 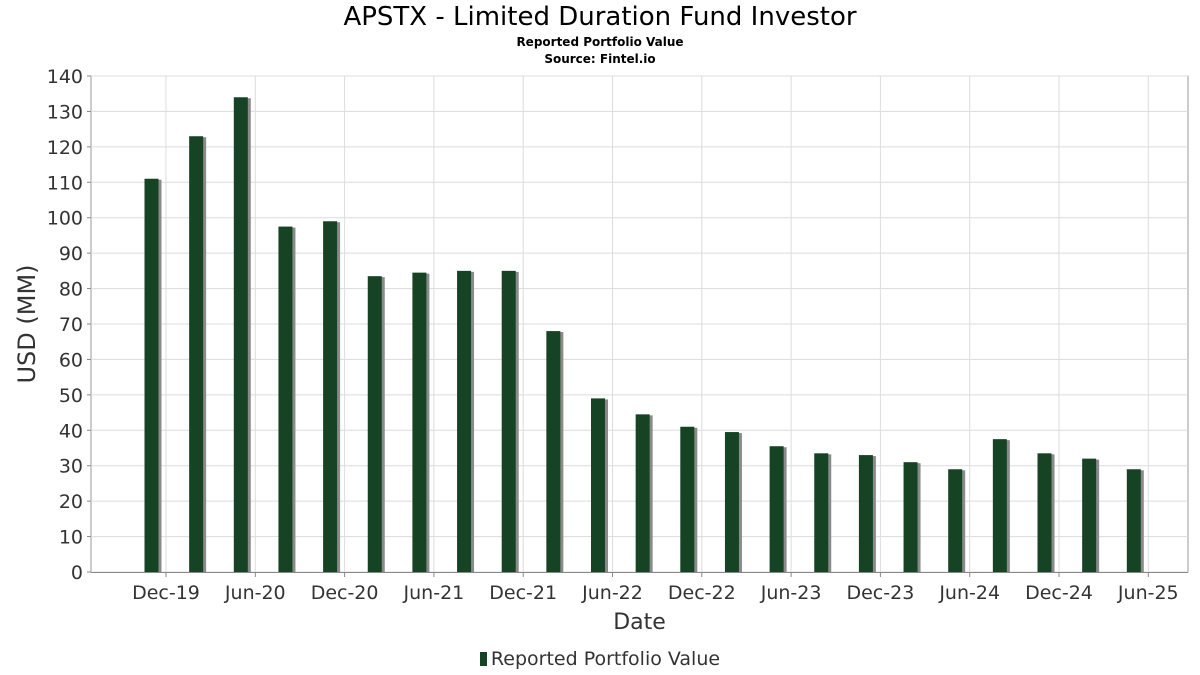 I want to click on x-tick-label: Jun-23, so click(x=791, y=593).